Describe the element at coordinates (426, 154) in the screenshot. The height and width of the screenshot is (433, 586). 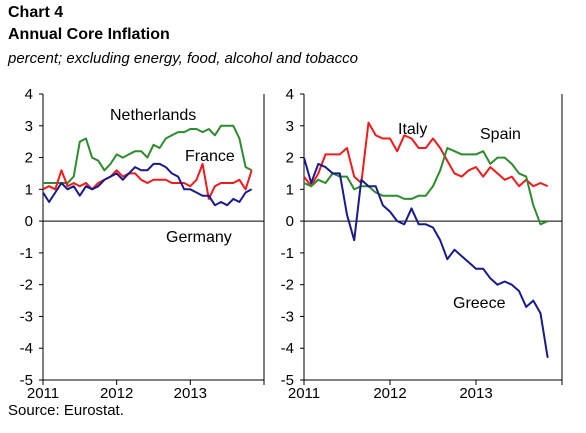
I see `series-line-italy` at that location.